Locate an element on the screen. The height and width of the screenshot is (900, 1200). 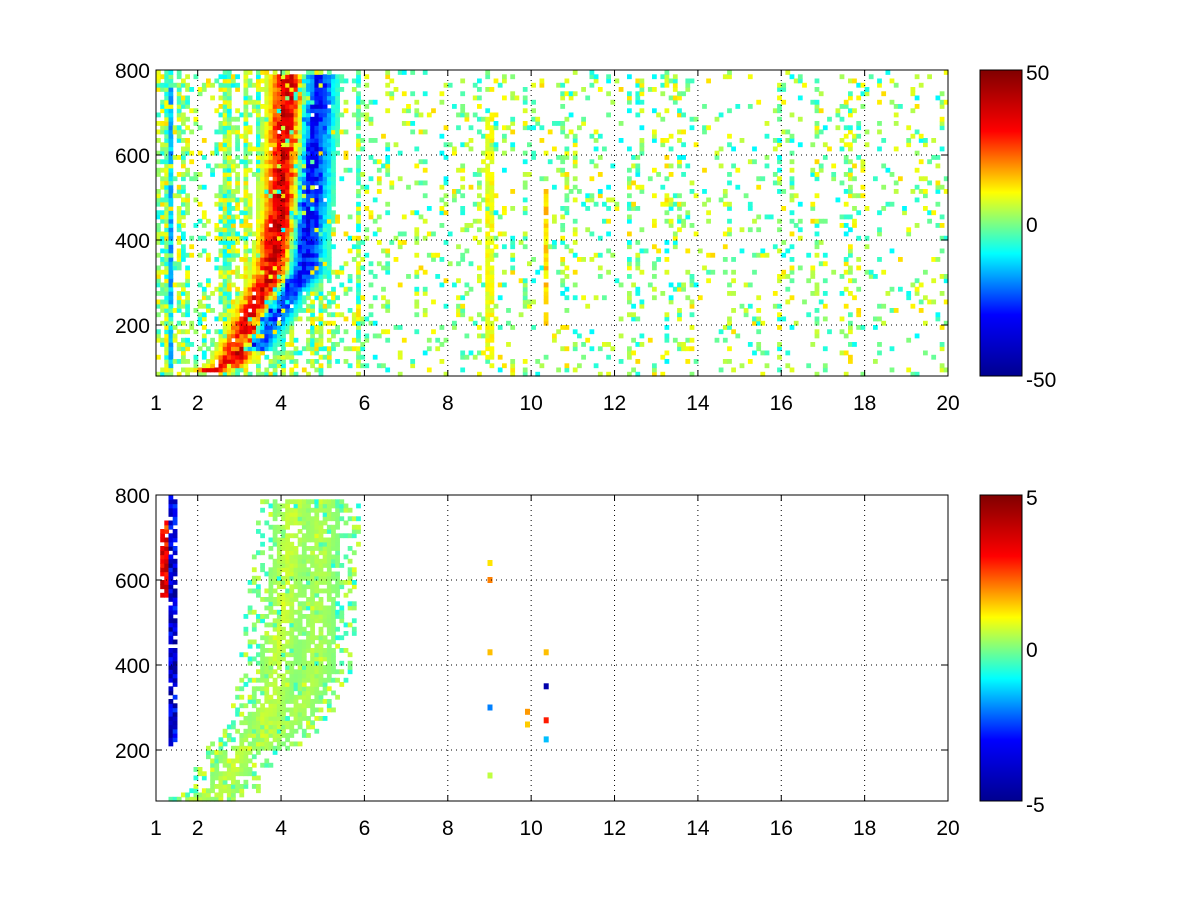
x-tick-label: 2 is located at coordinates (198, 403).